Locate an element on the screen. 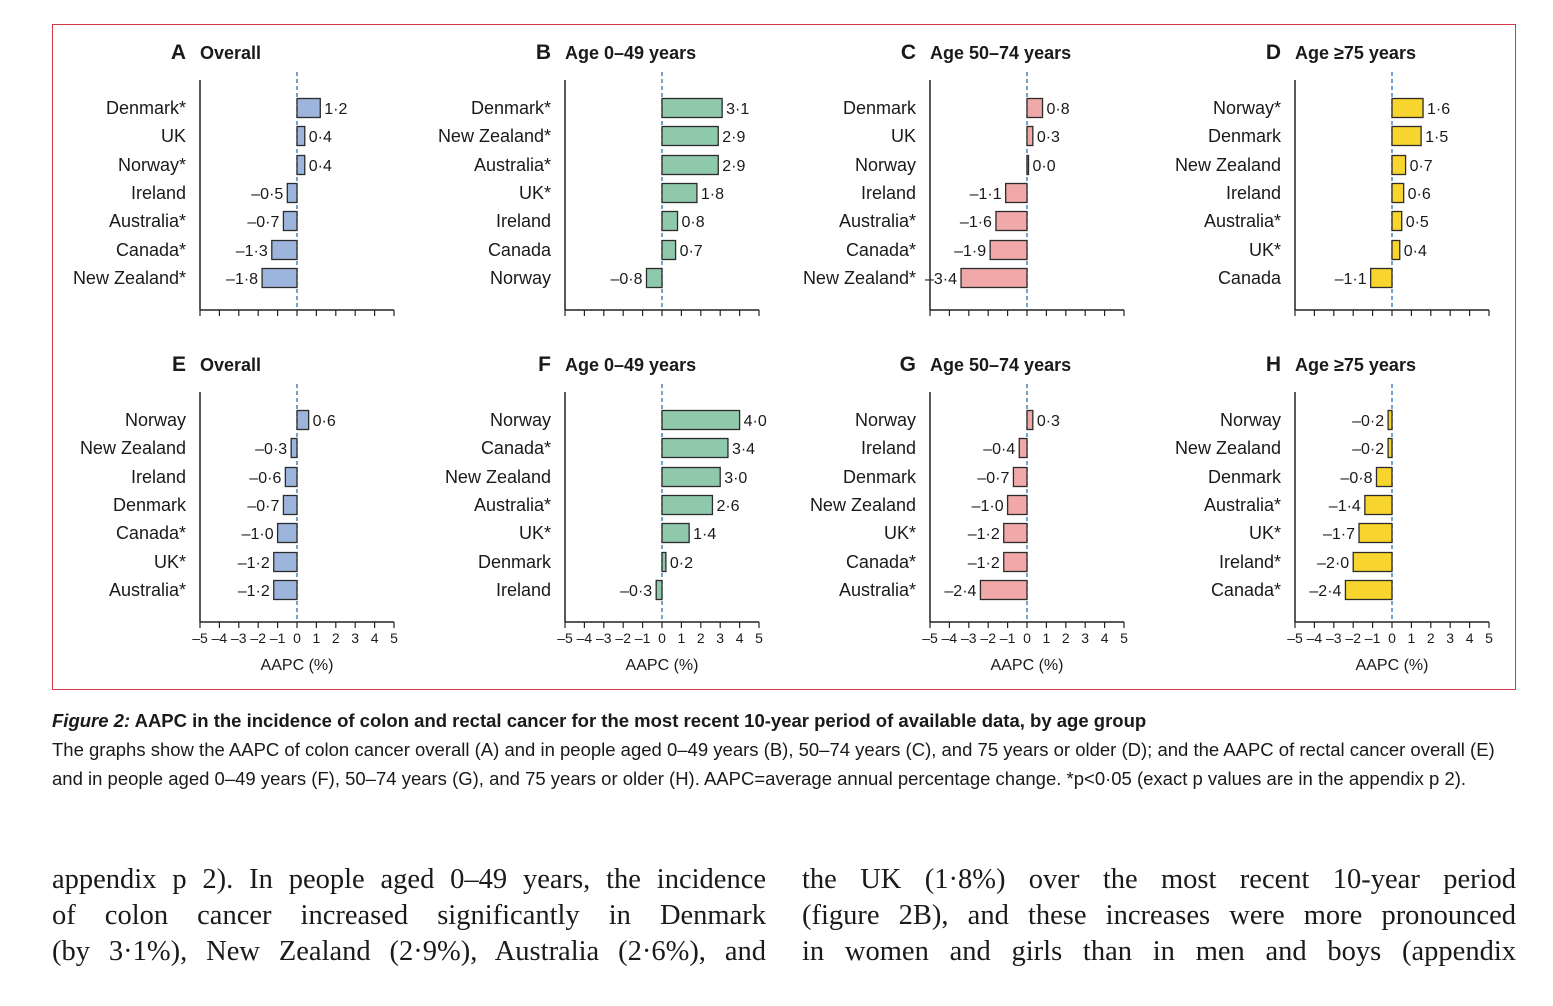 The image size is (1553, 1006). bar-value-label: 0·8 is located at coordinates (693, 222).